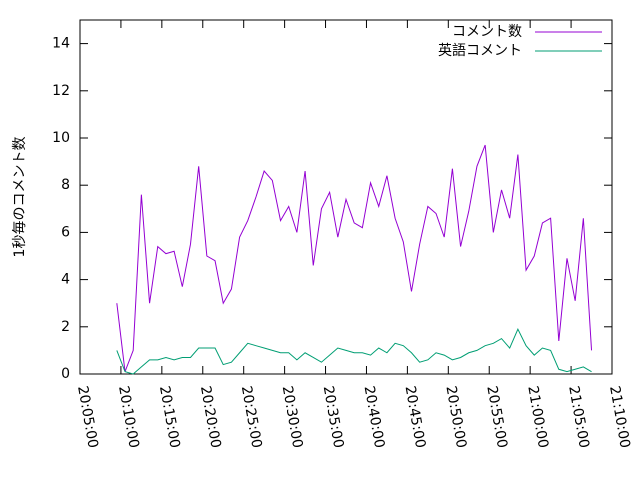  Describe the element at coordinates (20, 197) in the screenshot. I see `y-axis-label: 1秒毎のコメント数` at that location.